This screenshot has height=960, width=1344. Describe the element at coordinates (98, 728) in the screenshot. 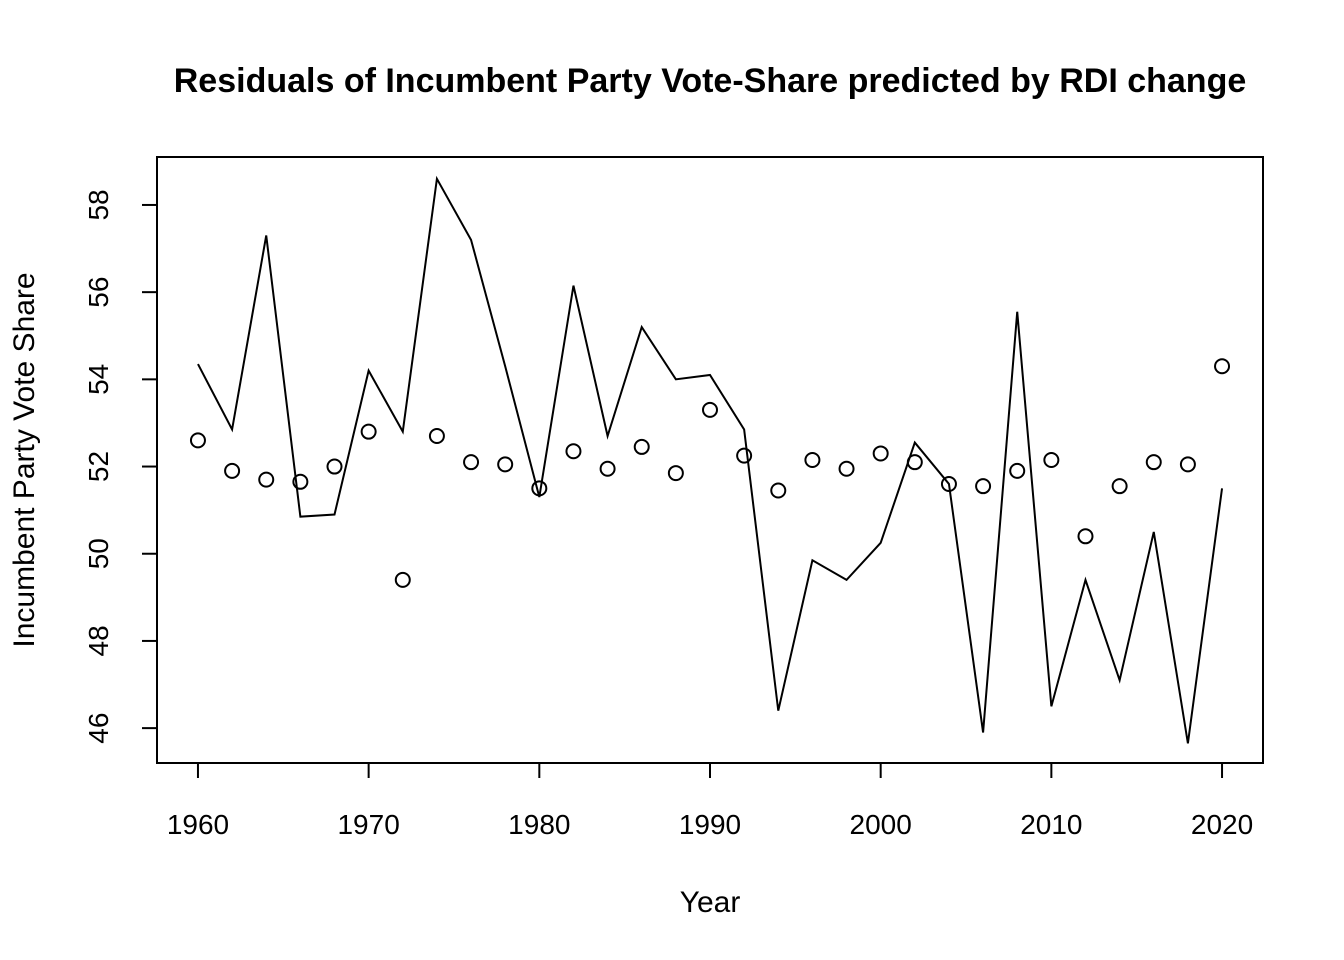

I see `y-tick-label: 46` at that location.